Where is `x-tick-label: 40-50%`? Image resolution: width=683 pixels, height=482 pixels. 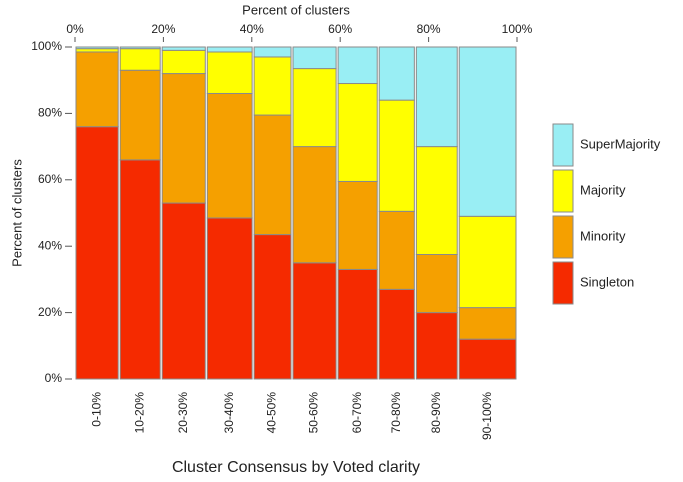 x-tick-label: 40-50% is located at coordinates (272, 413).